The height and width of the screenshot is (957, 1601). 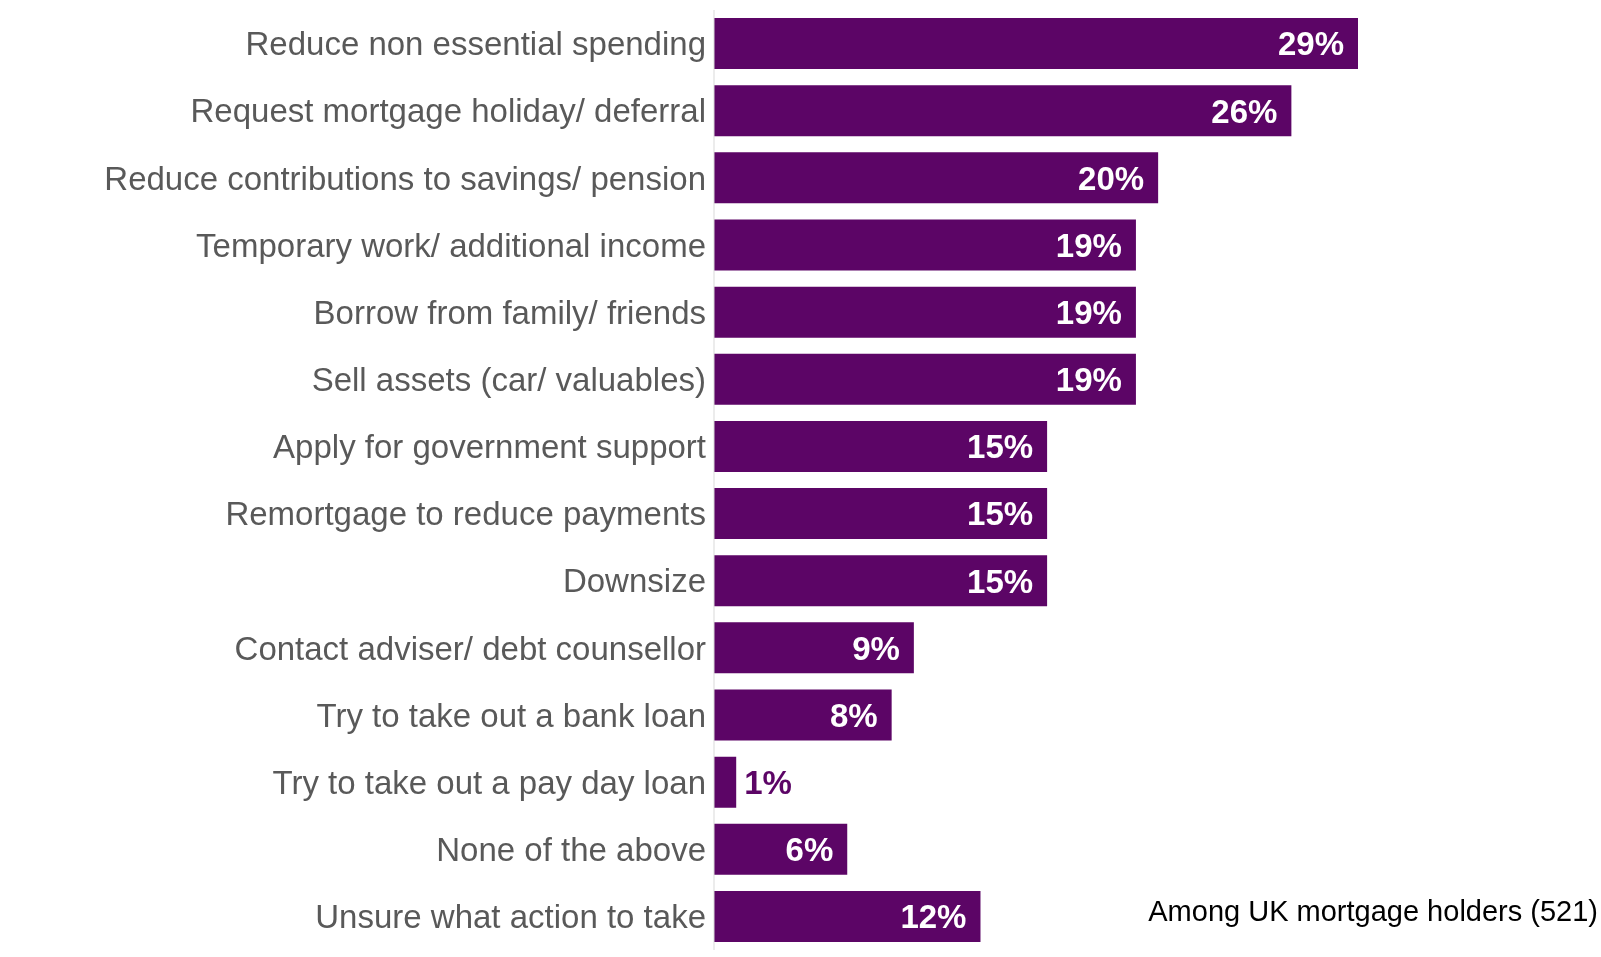 What do you see at coordinates (405, 178) in the screenshot?
I see `y-tick-label: Reduce contributions to savings/ pension` at bounding box center [405, 178].